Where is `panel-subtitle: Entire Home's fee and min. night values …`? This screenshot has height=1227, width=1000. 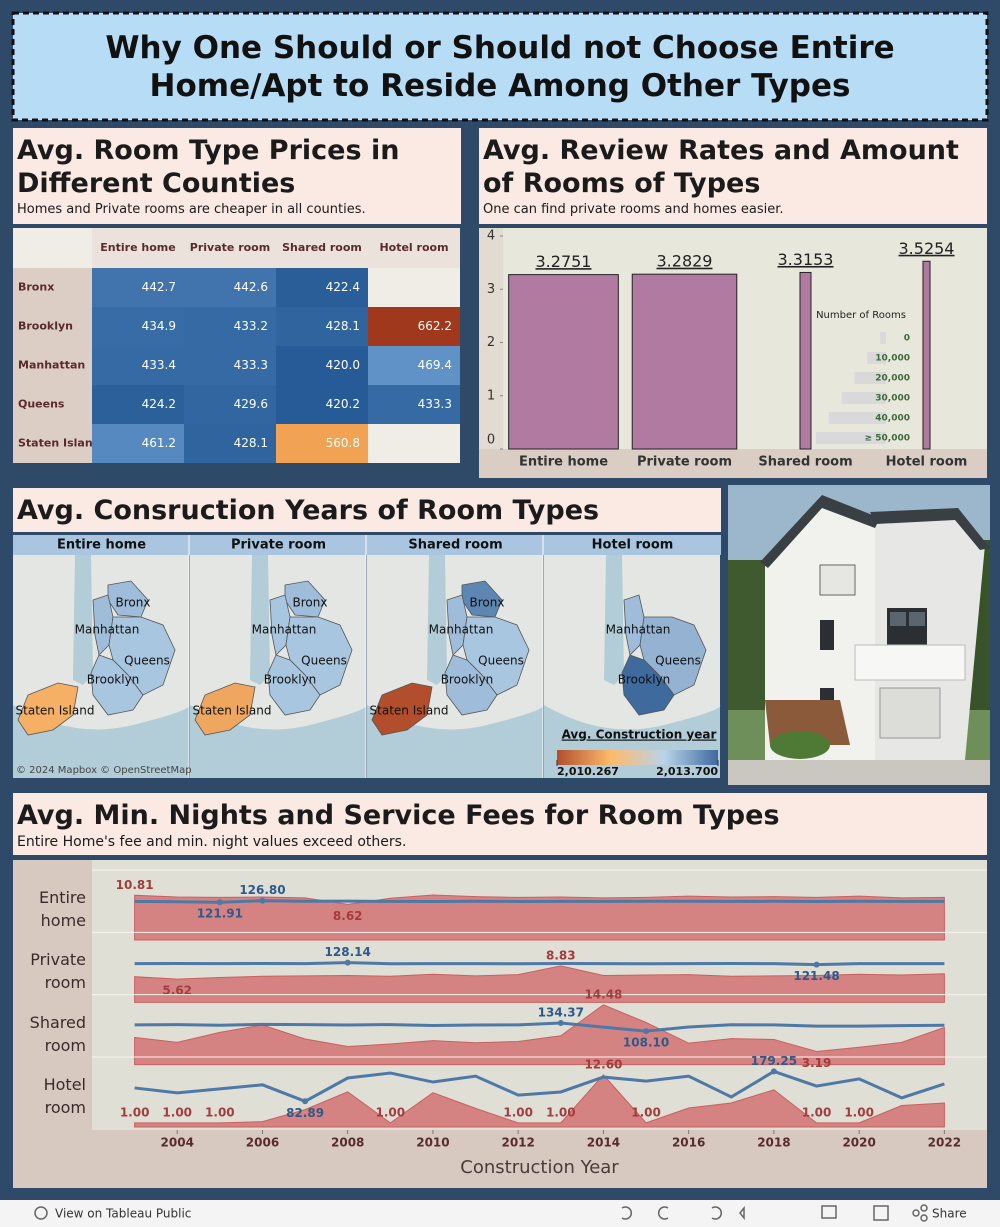 panel-subtitle: Entire Home's fee and min. night values … is located at coordinates (212, 842).